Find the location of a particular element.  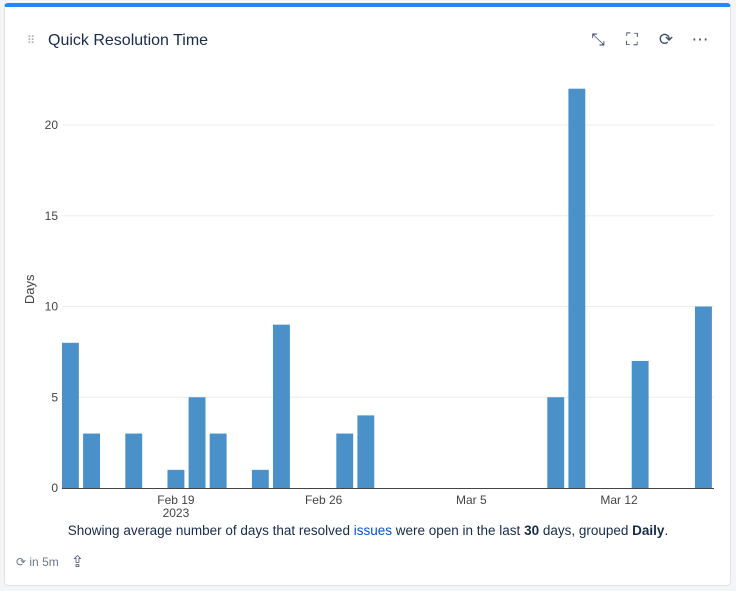

fullscreen-icon: ⛶ is located at coordinates (632, 39).